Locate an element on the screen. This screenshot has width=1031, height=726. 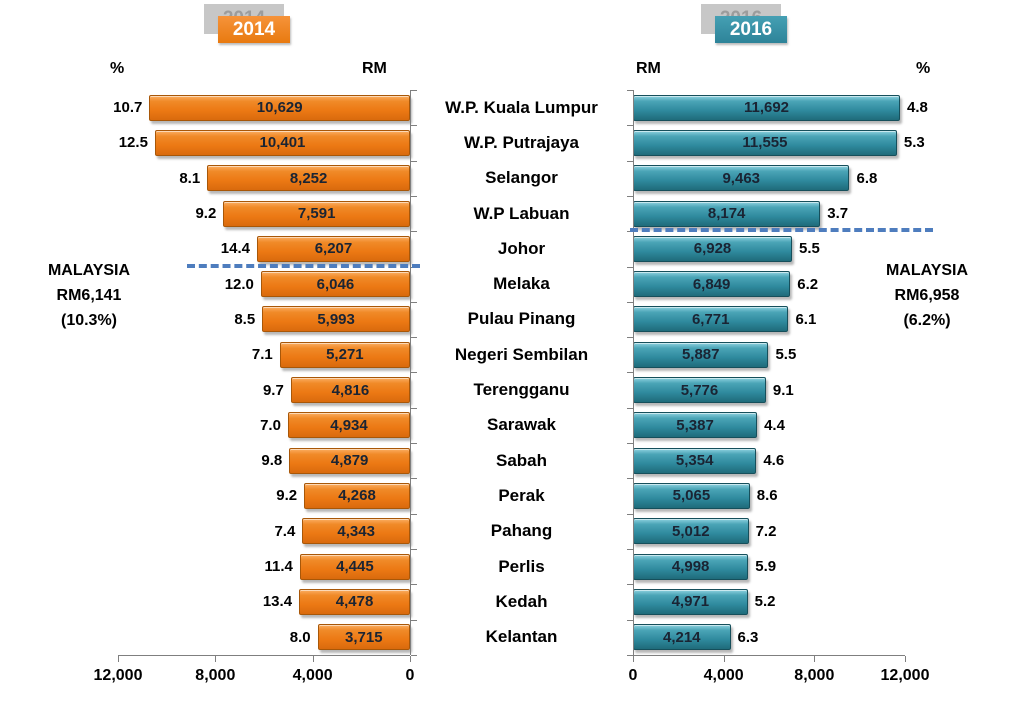
growth-label-2014: 13.4 is located at coordinates (277, 602).